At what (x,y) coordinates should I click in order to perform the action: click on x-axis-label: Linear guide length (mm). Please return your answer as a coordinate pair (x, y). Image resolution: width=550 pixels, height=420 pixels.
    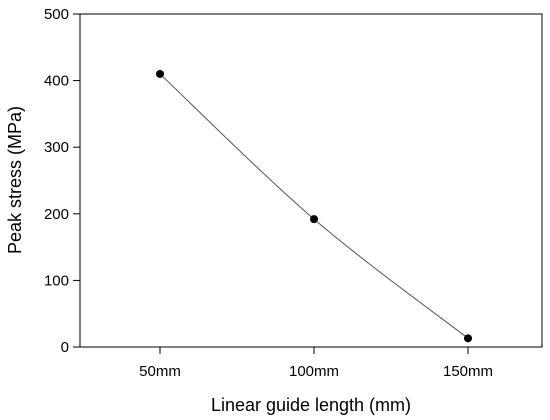
    Looking at the image, I should click on (311, 405).